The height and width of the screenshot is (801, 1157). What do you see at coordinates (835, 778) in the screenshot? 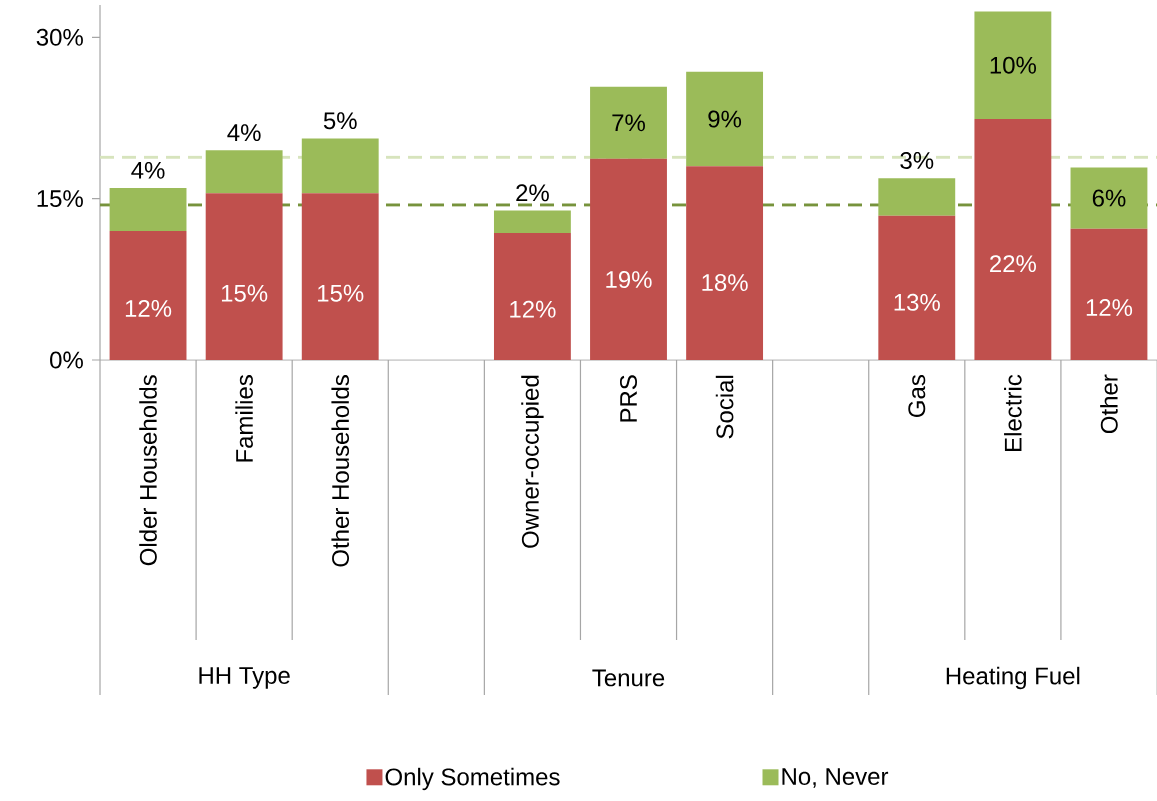
I see `legend-label: No, Never` at bounding box center [835, 778].